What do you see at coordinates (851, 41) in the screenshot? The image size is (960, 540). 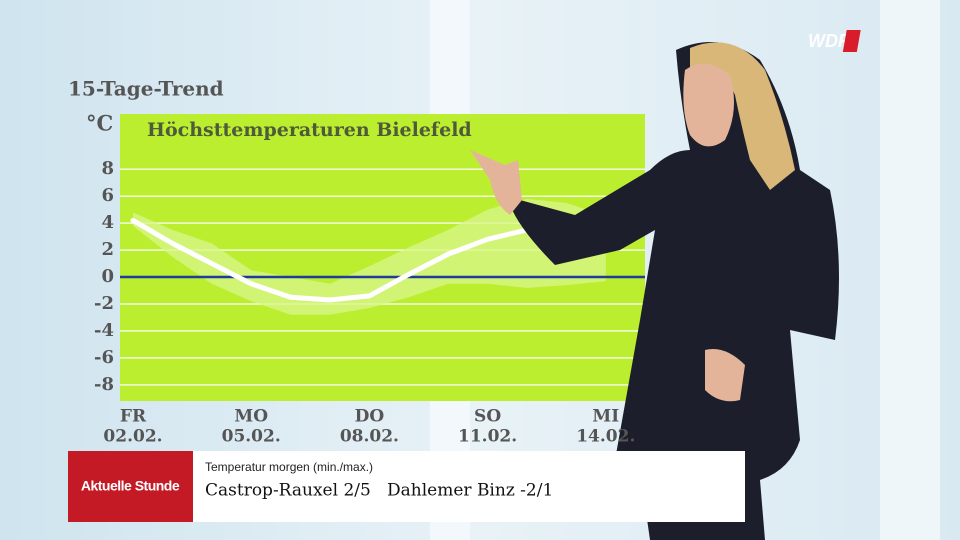 I see `logo-mark` at bounding box center [851, 41].